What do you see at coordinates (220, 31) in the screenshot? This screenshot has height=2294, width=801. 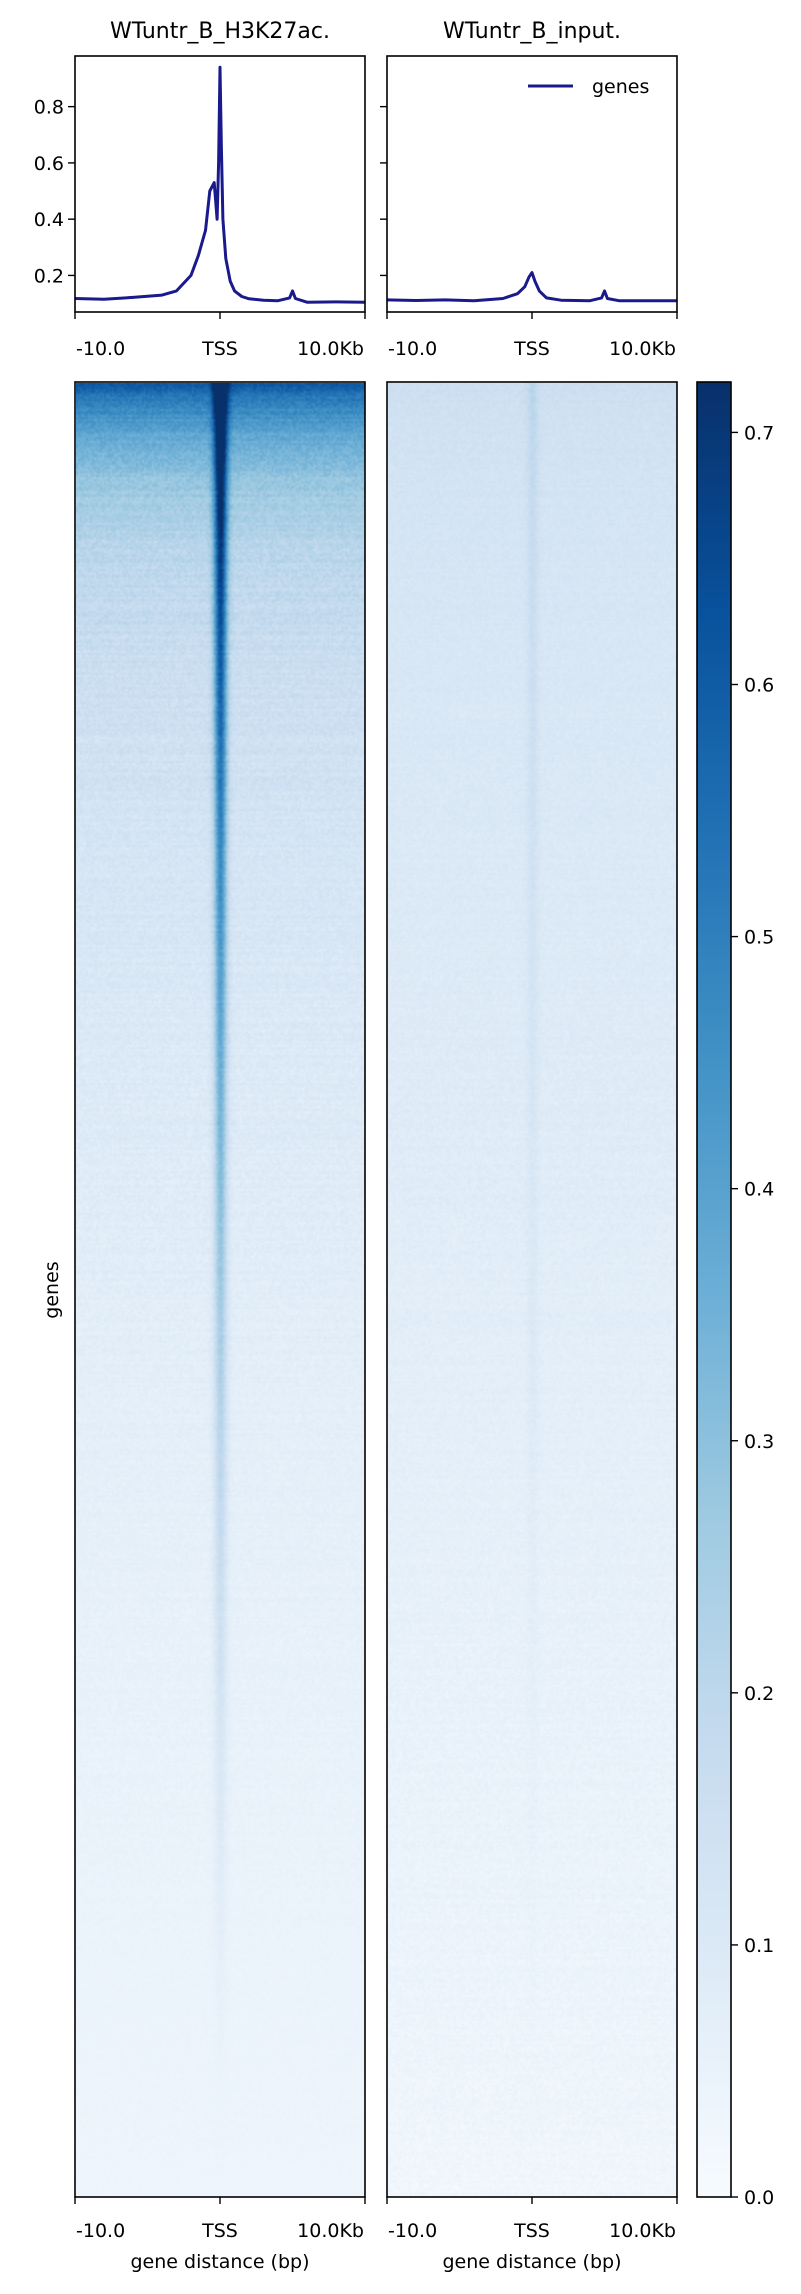 I see `panel-1-title: WTuntr_B_H3K27ac.` at bounding box center [220, 31].